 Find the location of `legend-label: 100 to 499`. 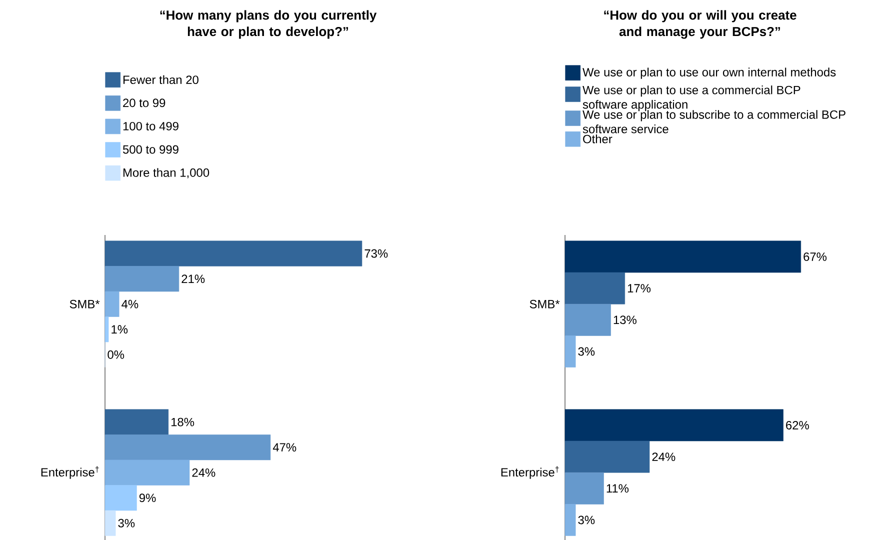

legend-label: 100 to 499 is located at coordinates (150, 126).